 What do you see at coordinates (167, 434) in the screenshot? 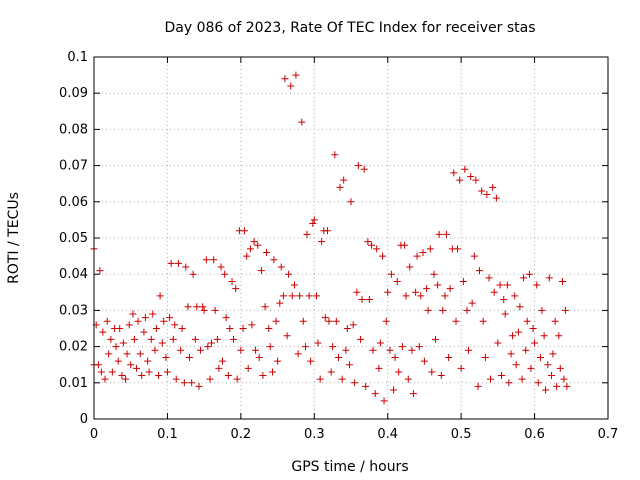
I see `x-tick-label: 0.1` at bounding box center [167, 434].